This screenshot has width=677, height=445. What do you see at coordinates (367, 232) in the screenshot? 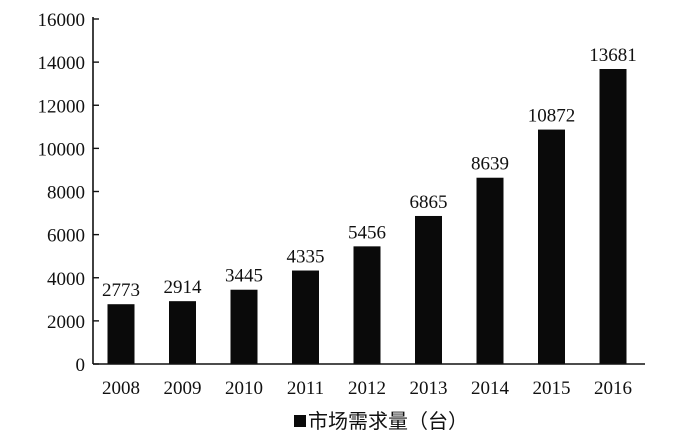
I see `bar-value-label: 5456` at bounding box center [367, 232].